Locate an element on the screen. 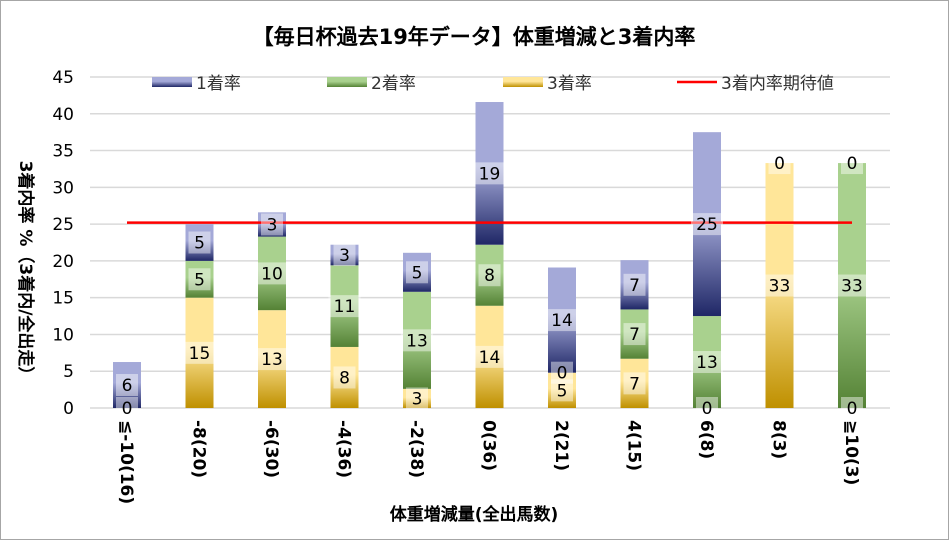 Image resolution: width=949 pixels, height=540 pixels. x-tick-label: 2(21) is located at coordinates (561, 445).